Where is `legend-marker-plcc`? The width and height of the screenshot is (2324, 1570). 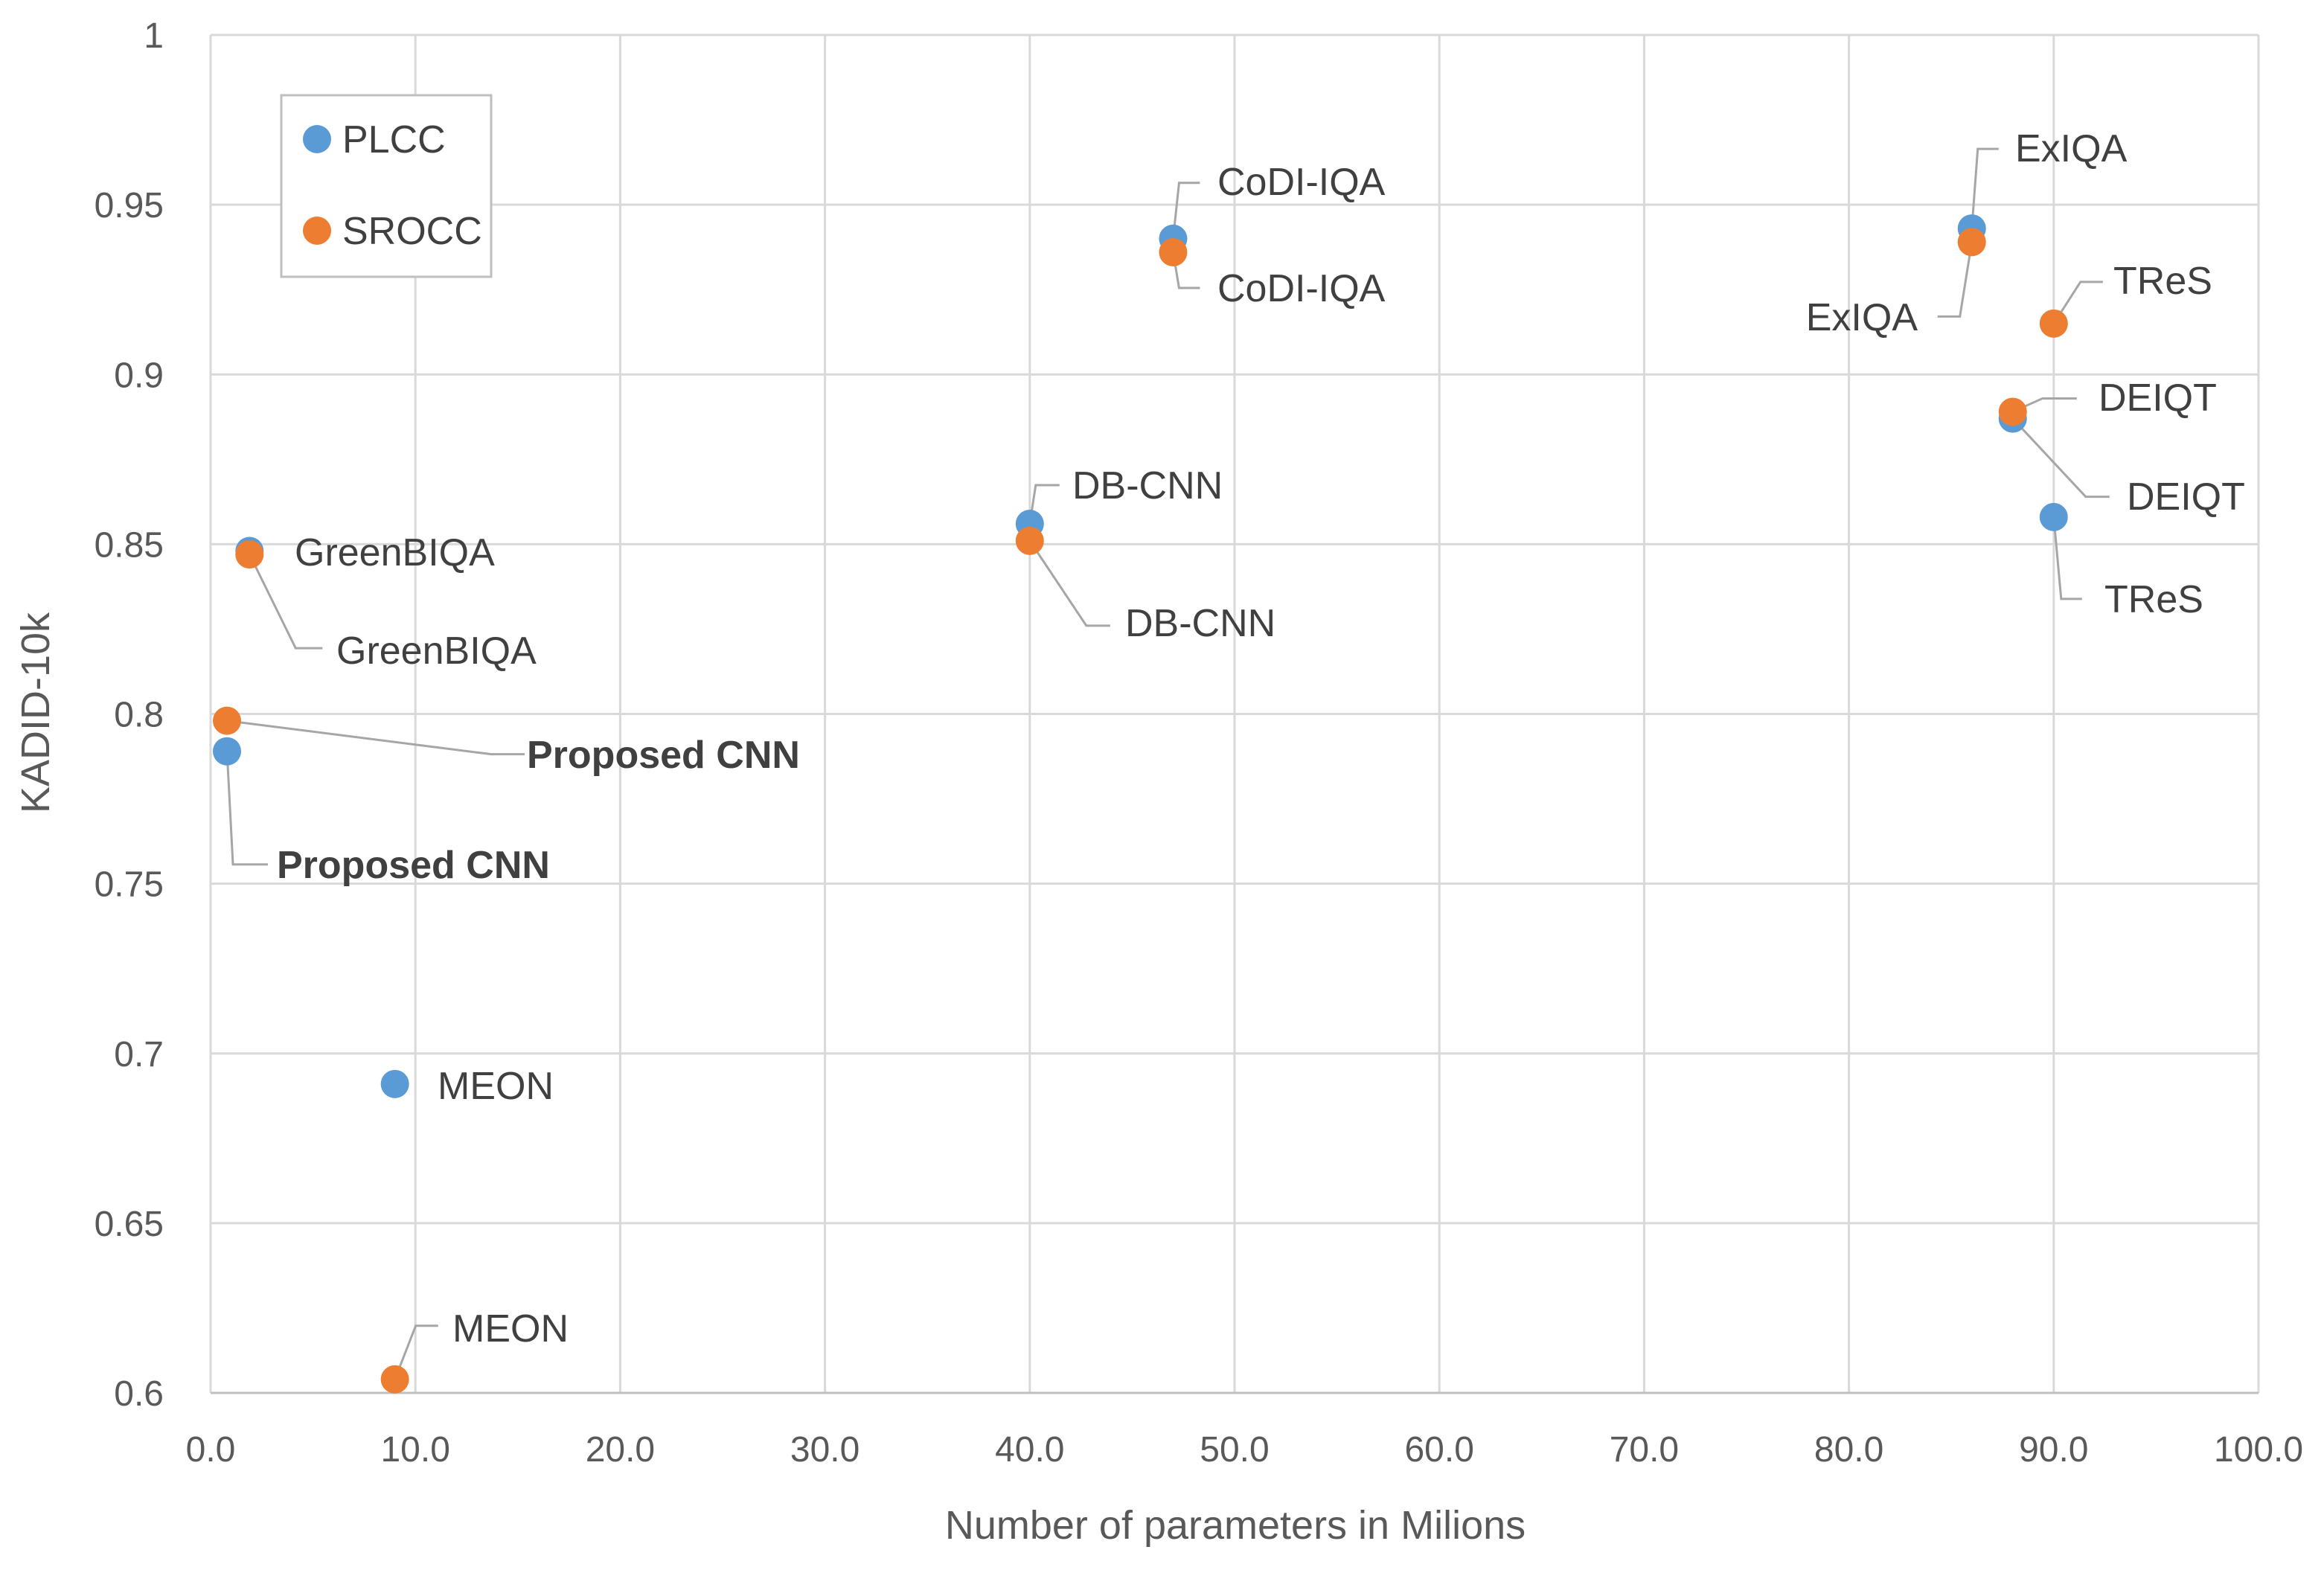 legend-marker-plcc is located at coordinates (317, 139).